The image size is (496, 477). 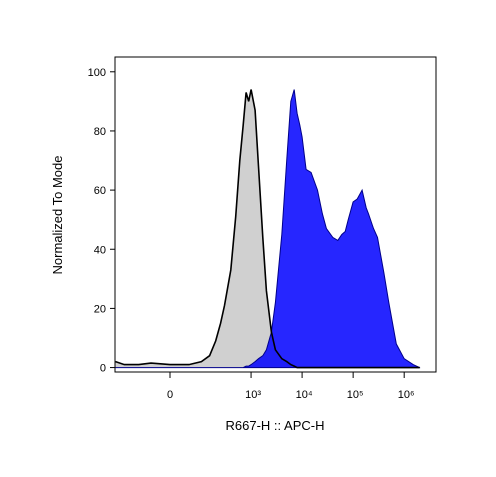 I want to click on x-tick-label: 10⁵, so click(x=355, y=395).